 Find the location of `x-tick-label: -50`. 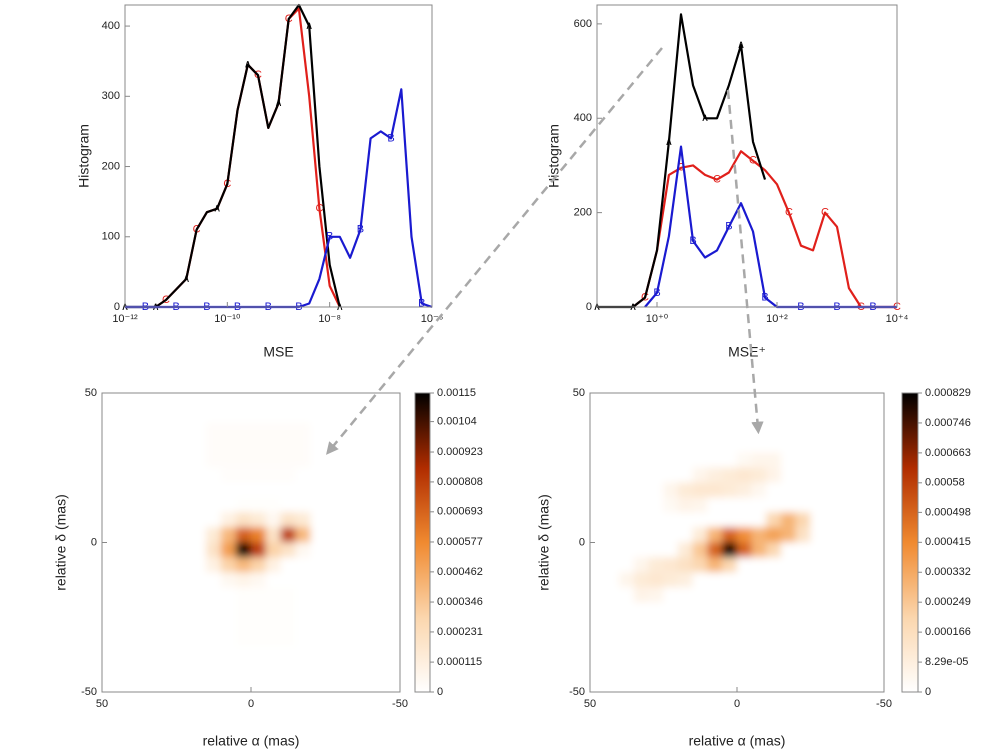

x-tick-label: -50 is located at coordinates (884, 704).